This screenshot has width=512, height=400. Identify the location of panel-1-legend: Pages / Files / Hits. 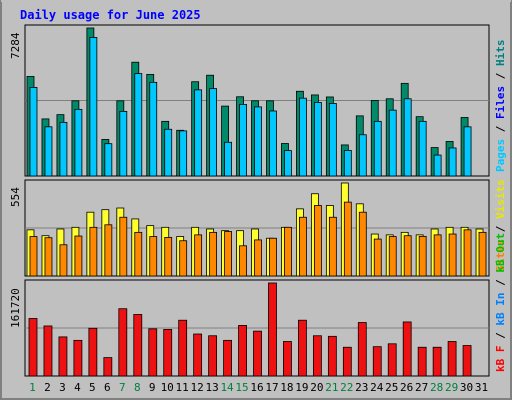
(500, 106).